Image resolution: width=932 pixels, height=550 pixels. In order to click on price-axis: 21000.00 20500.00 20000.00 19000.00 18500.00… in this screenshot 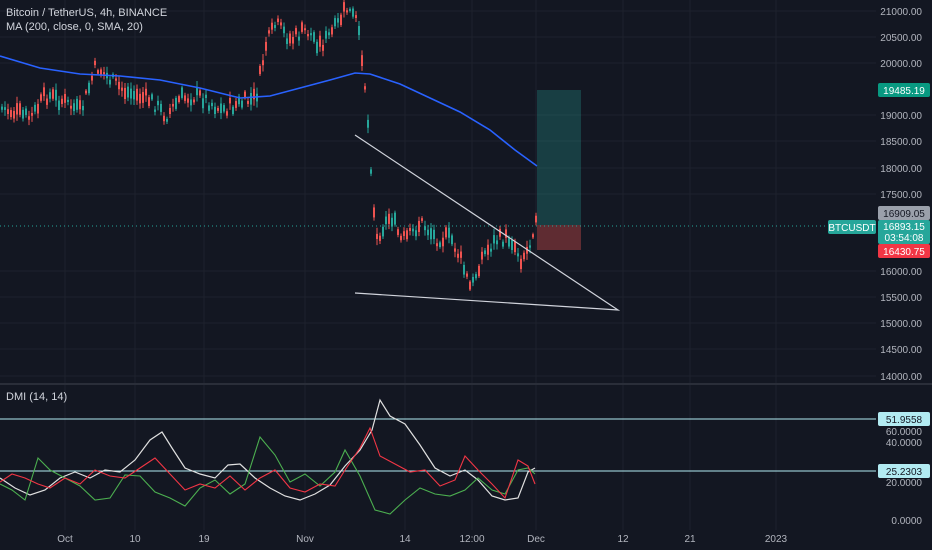, I will do `click(901, 195)`.